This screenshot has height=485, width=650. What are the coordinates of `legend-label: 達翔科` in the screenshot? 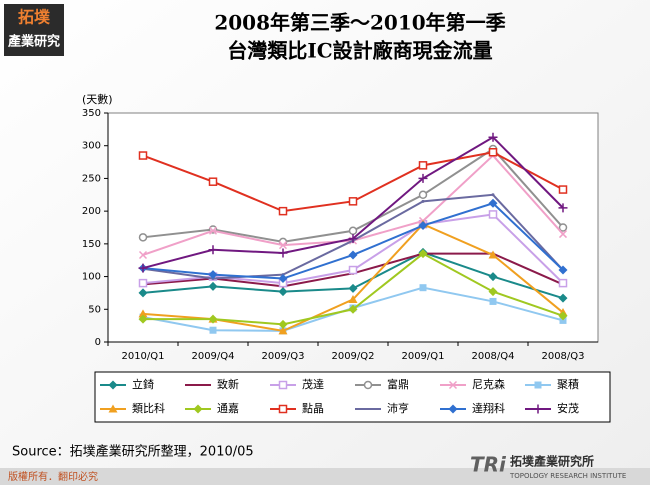 It's located at (488, 408).